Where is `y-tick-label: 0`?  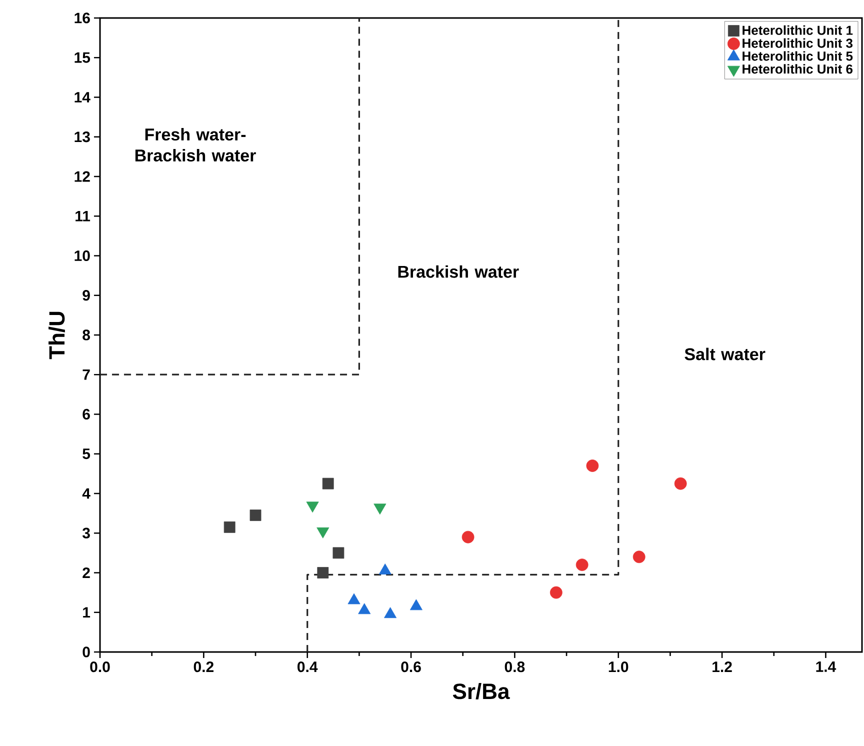
y-tick-label: 0 is located at coordinates (86, 652).